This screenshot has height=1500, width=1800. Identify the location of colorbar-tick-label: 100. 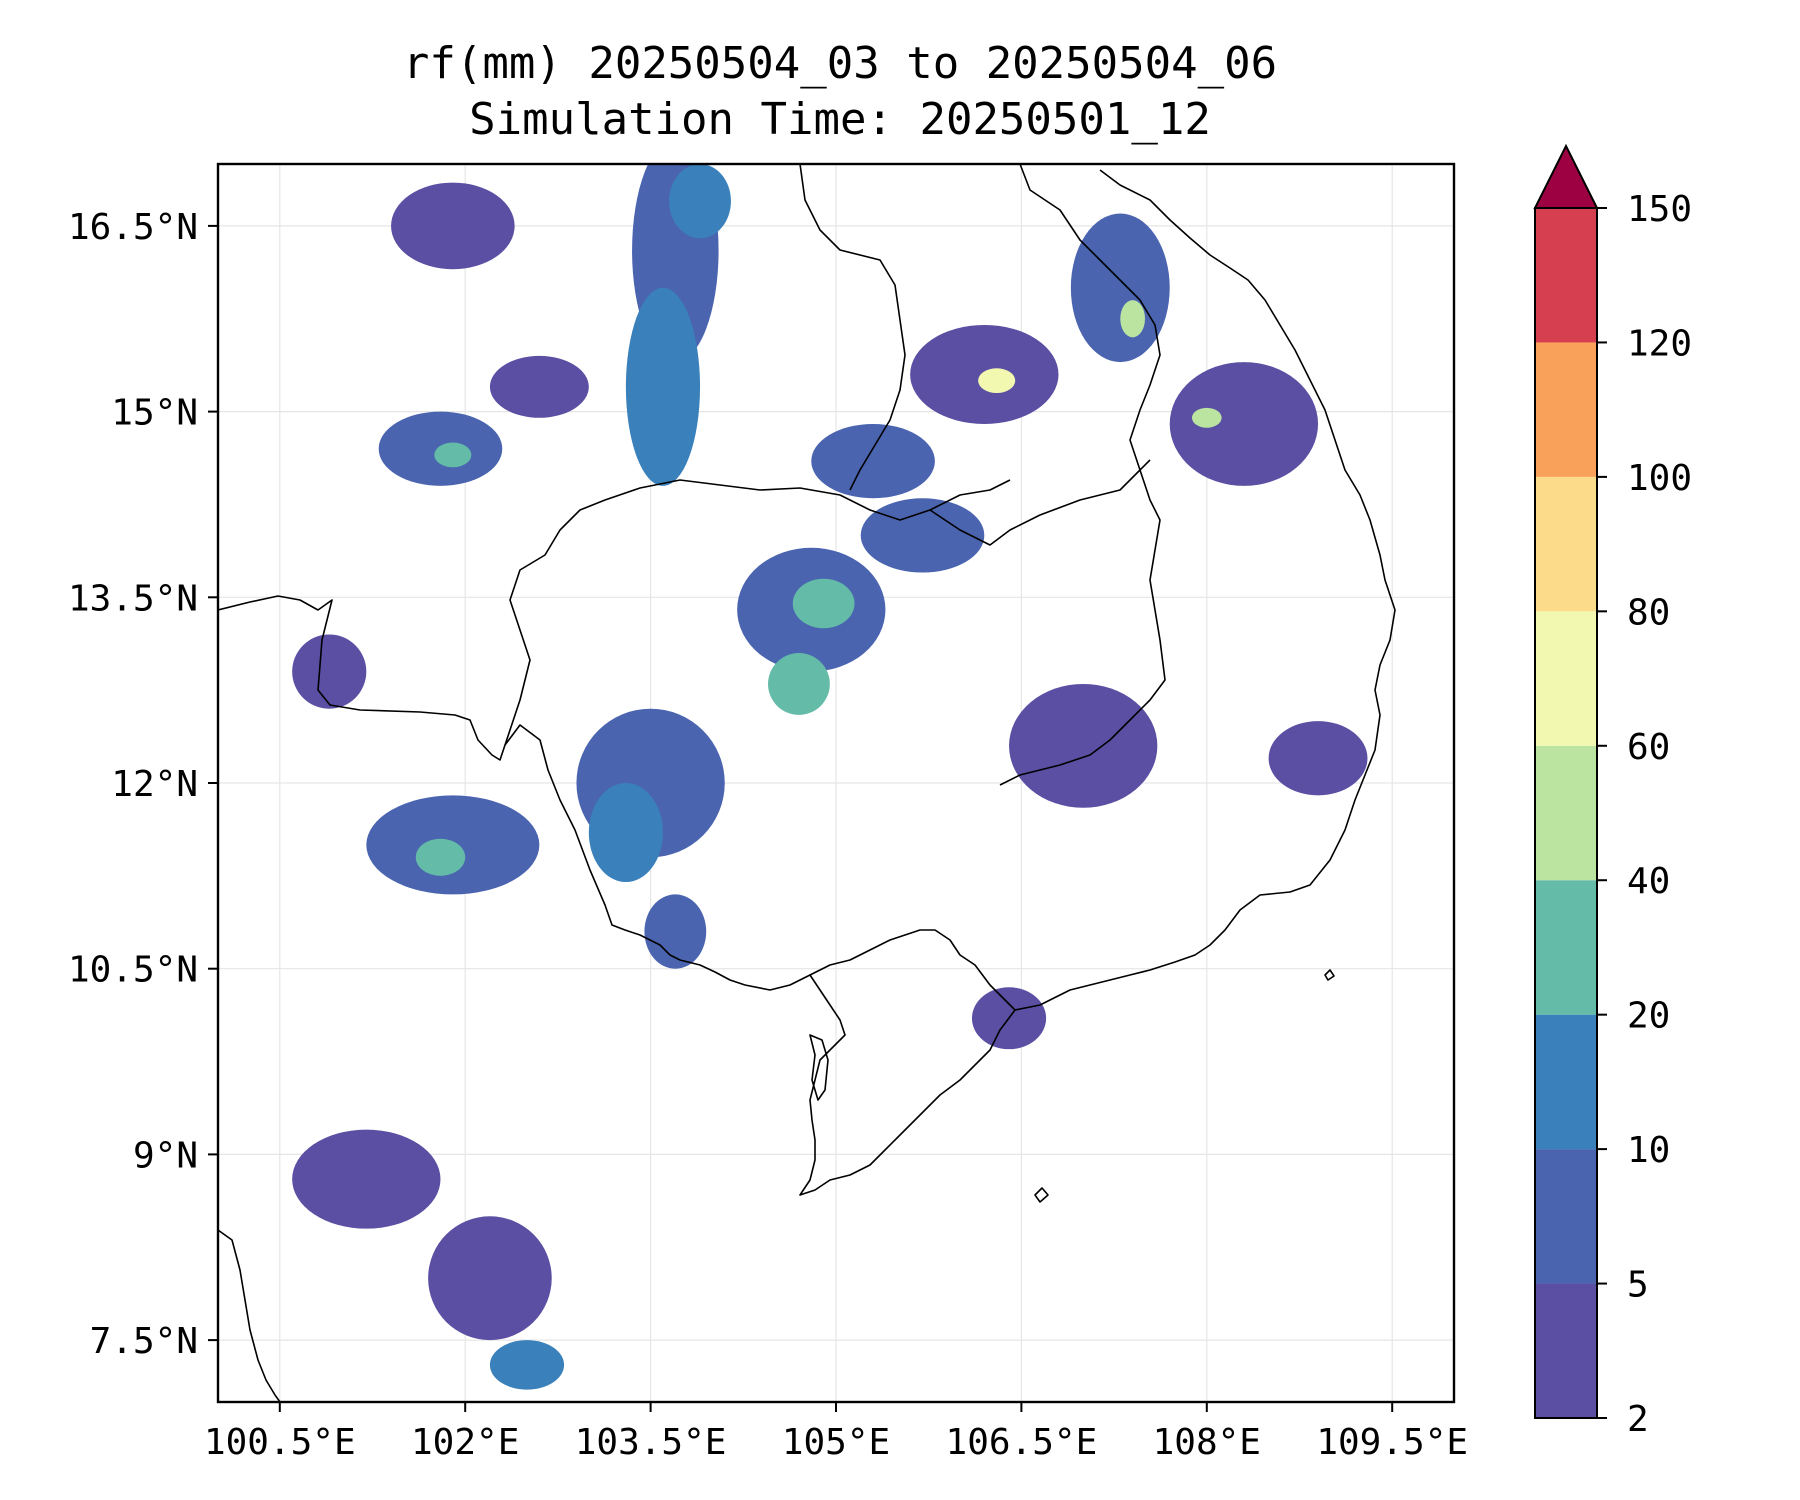
(1659, 478).